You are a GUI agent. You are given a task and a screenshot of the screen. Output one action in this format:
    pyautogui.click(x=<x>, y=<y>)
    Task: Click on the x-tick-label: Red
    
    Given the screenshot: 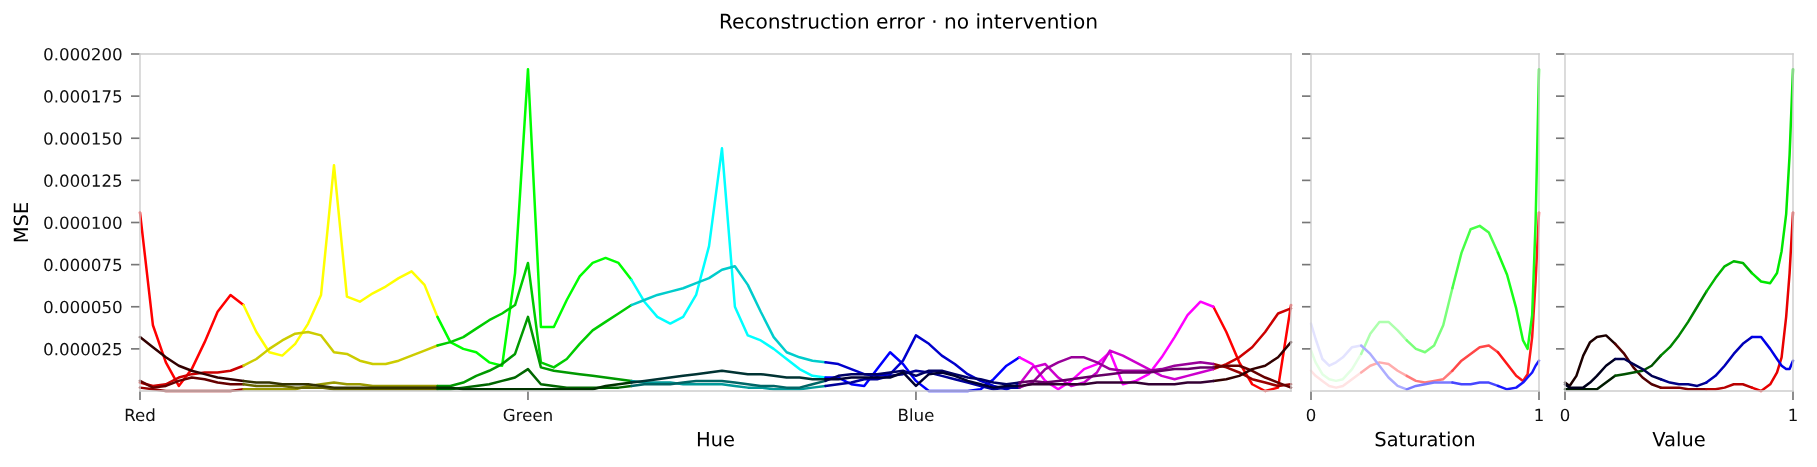 What is the action you would take?
    pyautogui.click(x=140, y=415)
    